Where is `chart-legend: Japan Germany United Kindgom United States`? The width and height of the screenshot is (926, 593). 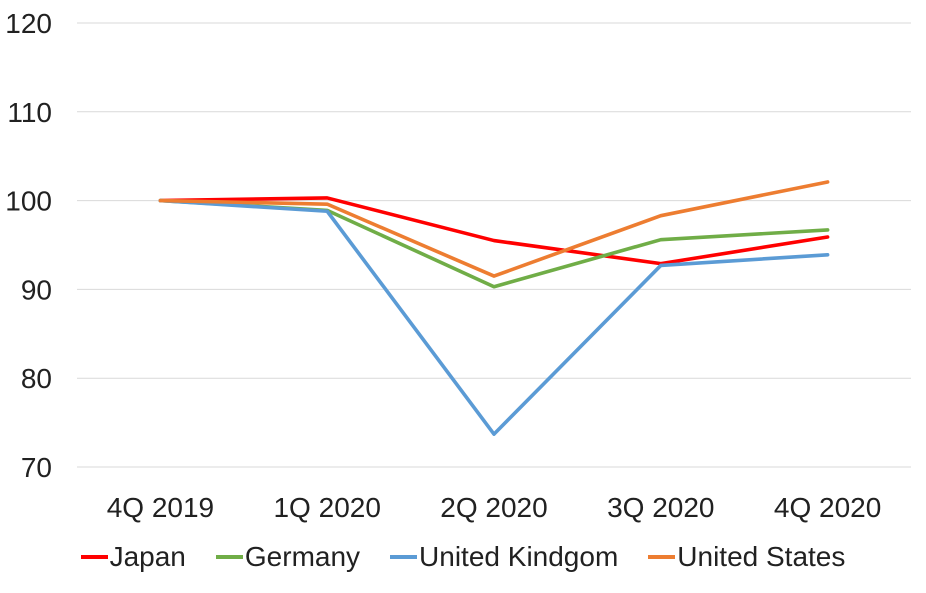
chart-legend: Japan Germany United Kindgom United States is located at coordinates (463, 557).